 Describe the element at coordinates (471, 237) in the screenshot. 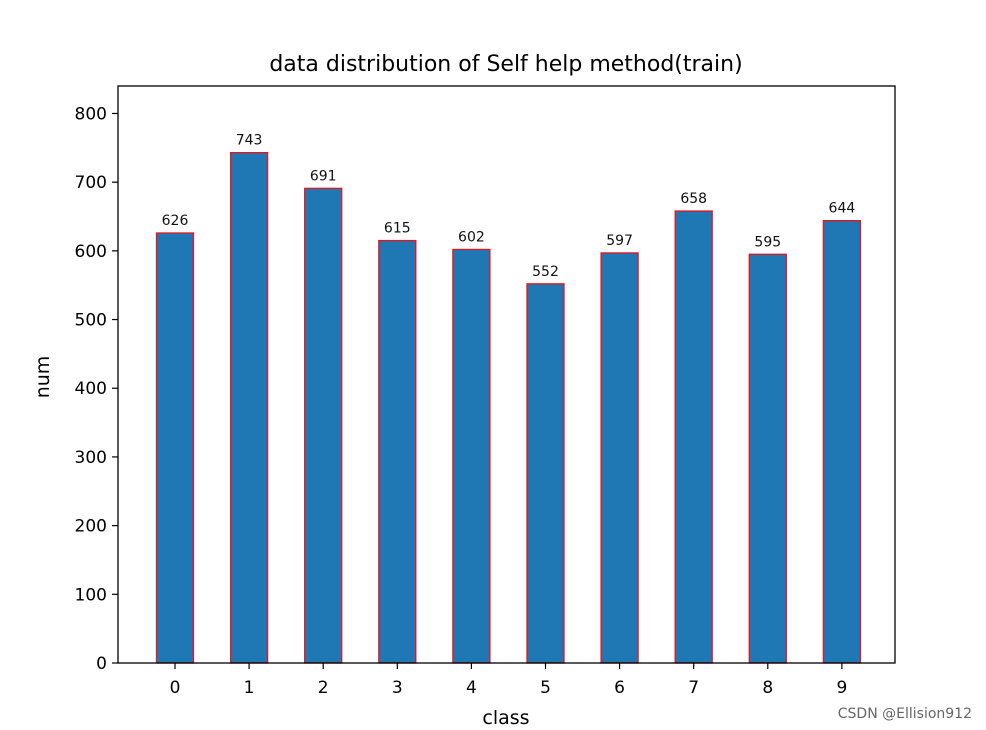

I see `bar-value-label: 602` at that location.